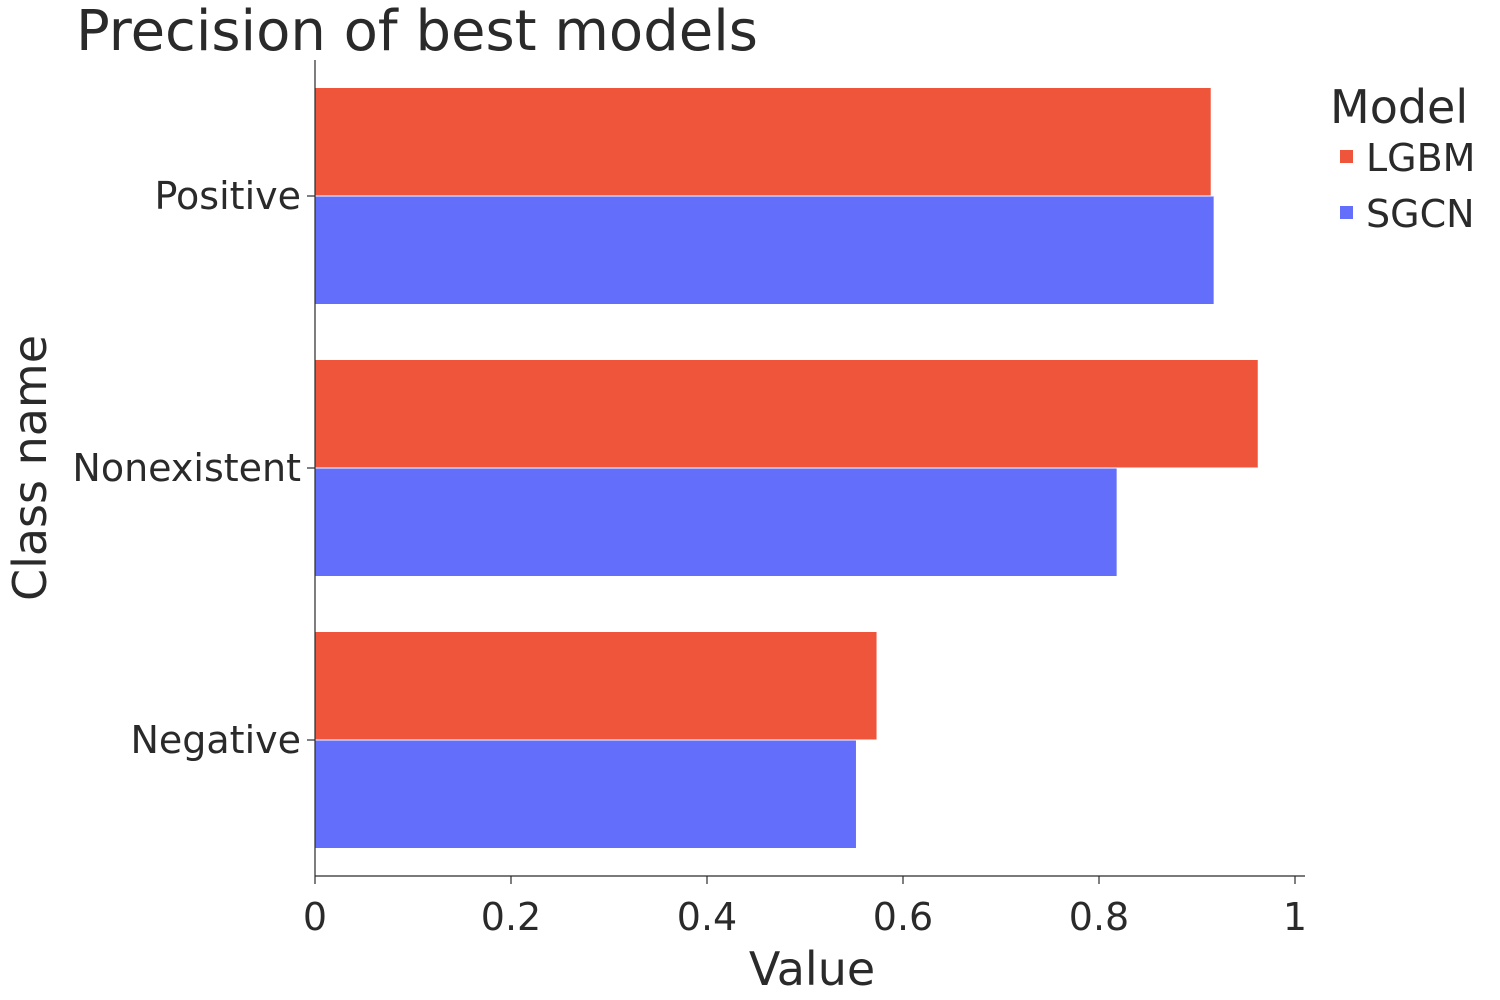 This screenshot has height=1000, width=1500. What do you see at coordinates (786, 414) in the screenshot?
I see `bar-lgbm-nonexistent` at bounding box center [786, 414].